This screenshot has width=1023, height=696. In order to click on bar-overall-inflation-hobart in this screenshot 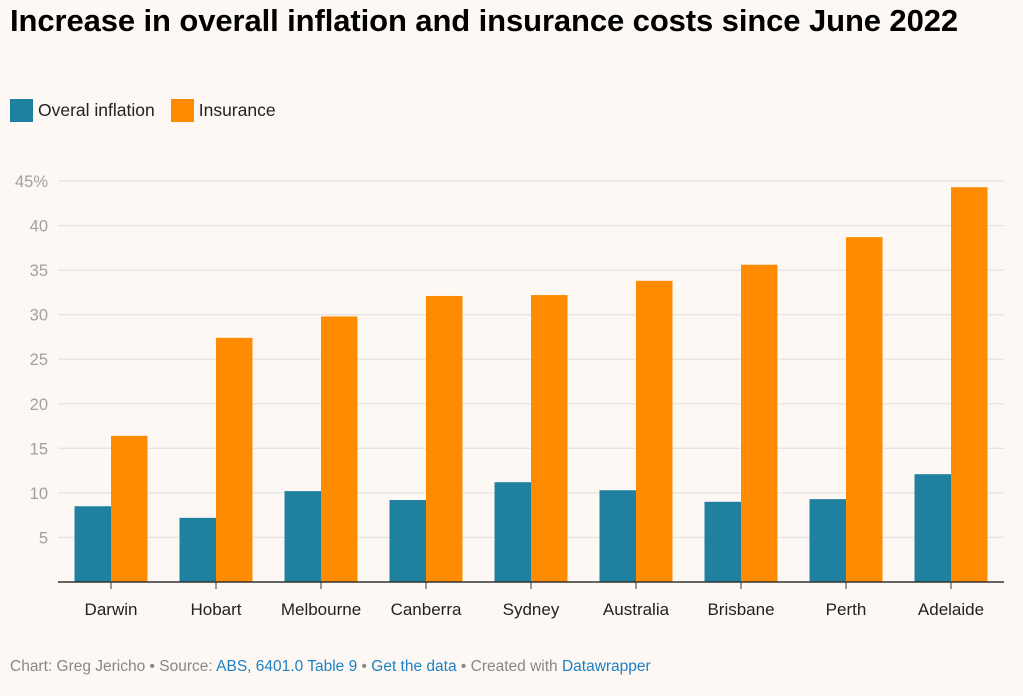, I will do `click(197, 549)`.